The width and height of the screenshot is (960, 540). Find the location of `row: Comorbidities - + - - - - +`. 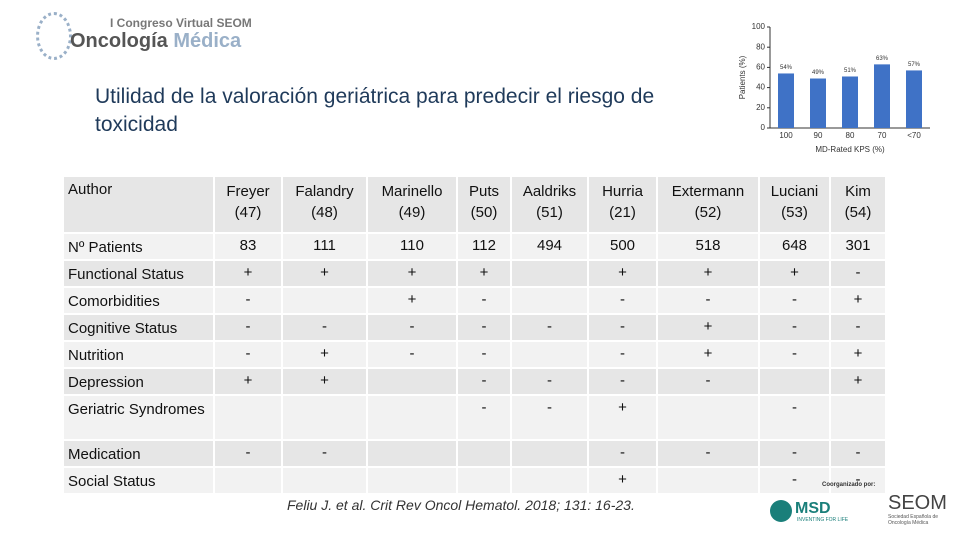

row: Comorbidities - + - - - - + is located at coordinates (474, 300).